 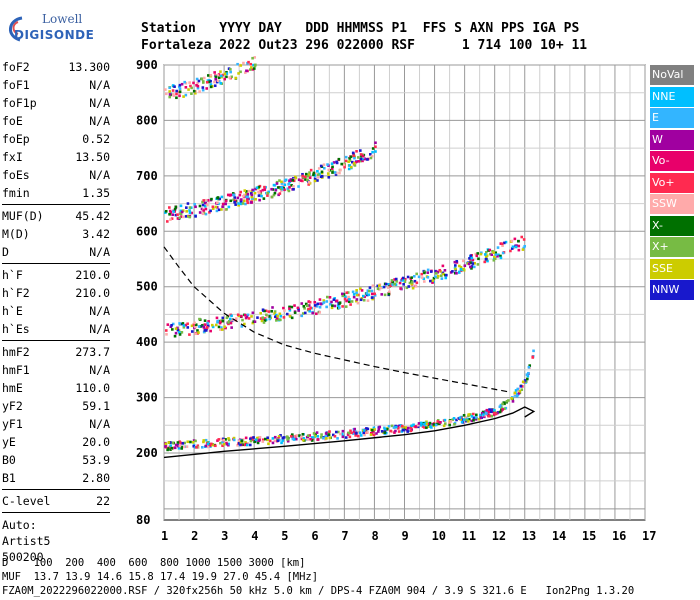 I want to click on dashed-profile-line, so click(x=336, y=319).